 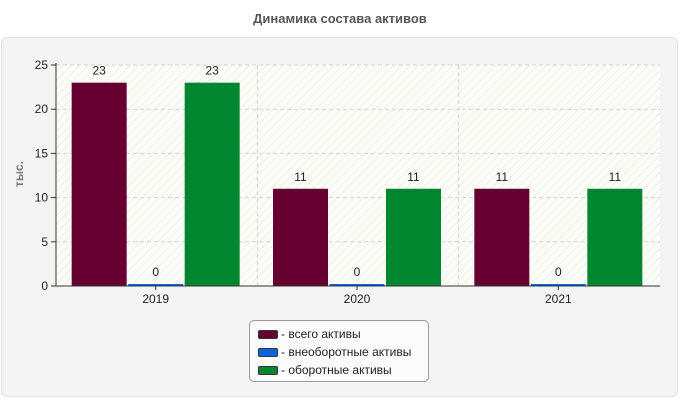 What do you see at coordinates (336, 370) in the screenshot?
I see `legend-label: - оборотные активы` at bounding box center [336, 370].